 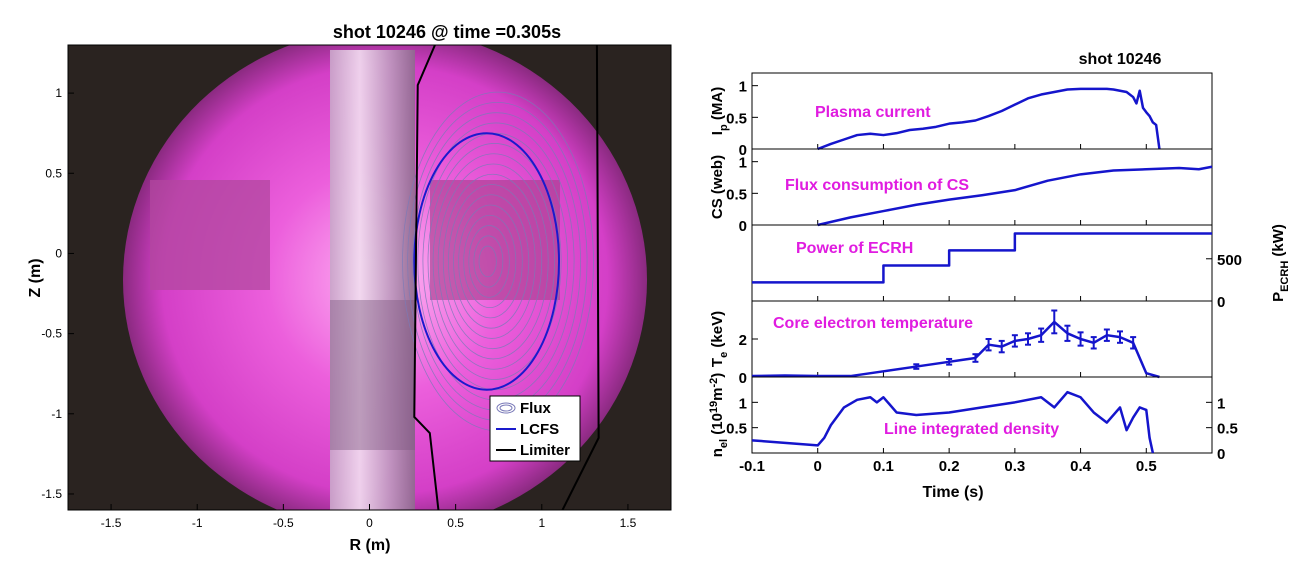 What do you see at coordinates (210, 235) in the screenshot?
I see `port-left` at bounding box center [210, 235].